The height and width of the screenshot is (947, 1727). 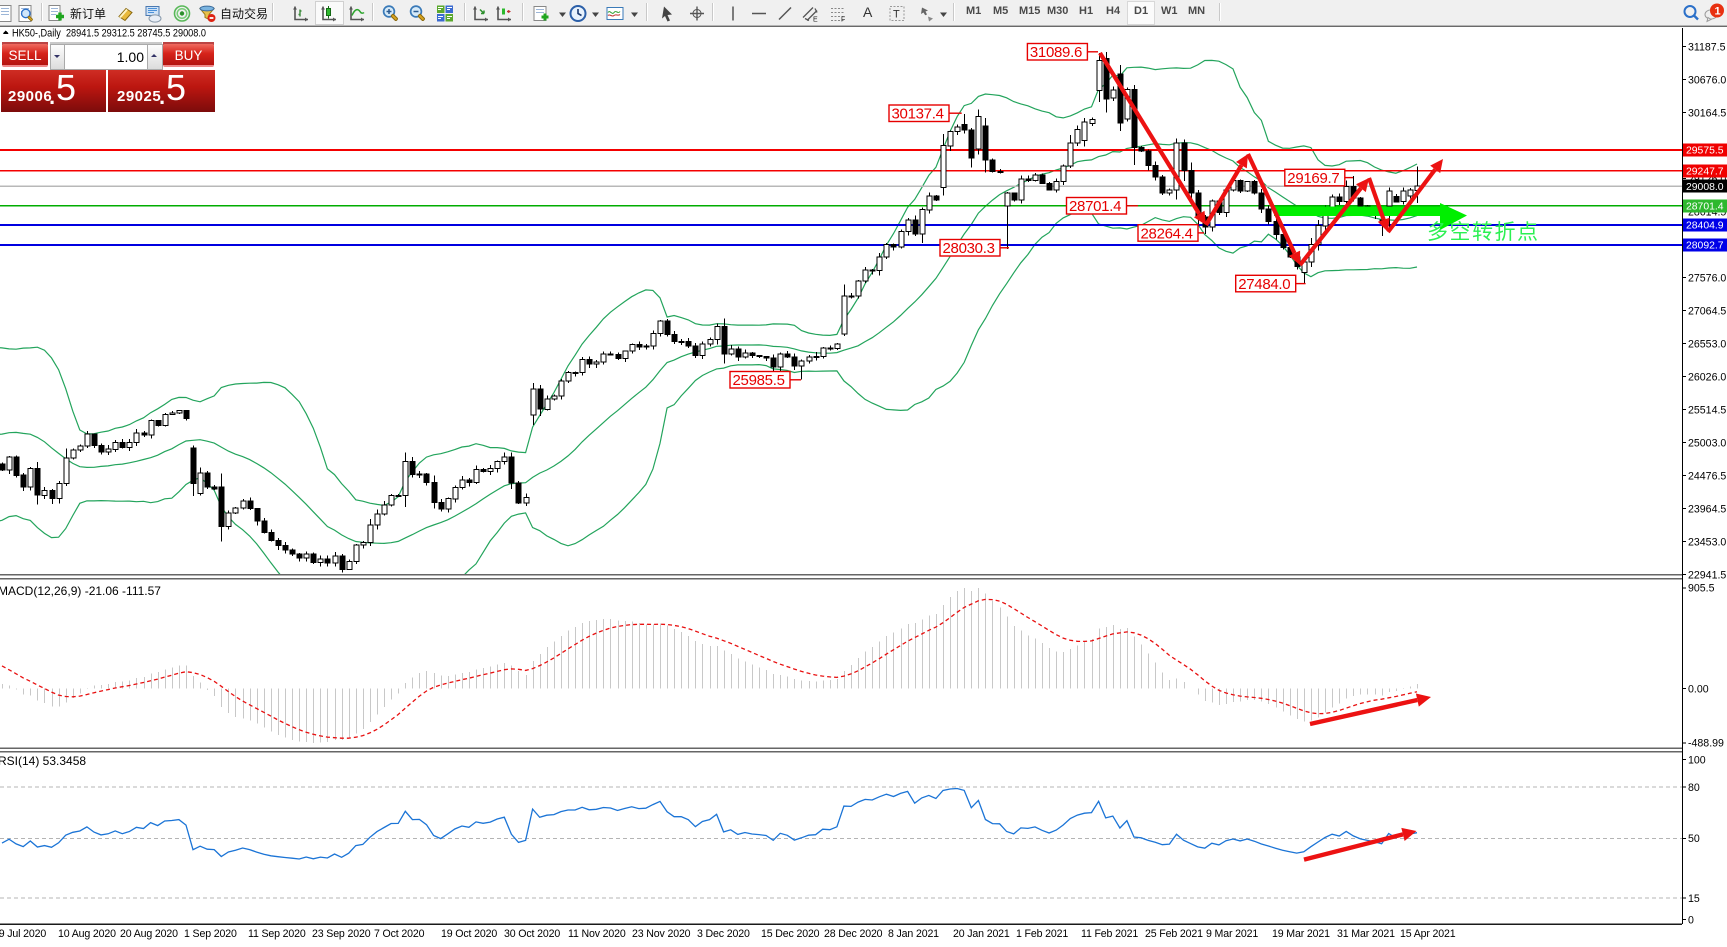 I want to click on svg-text: 24476.5, so click(x=1707, y=477).